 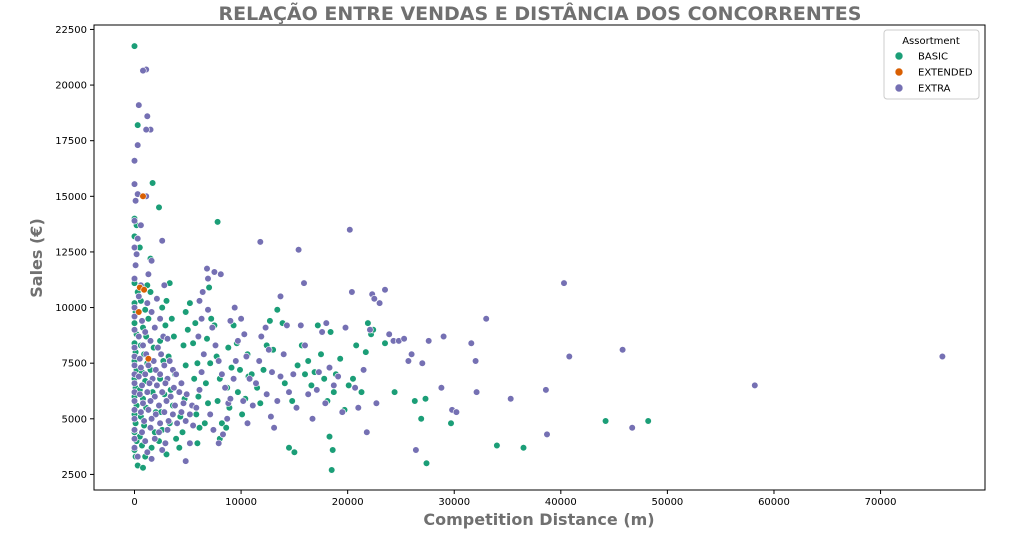 I want to click on legend-marker, so click(x=899, y=88).